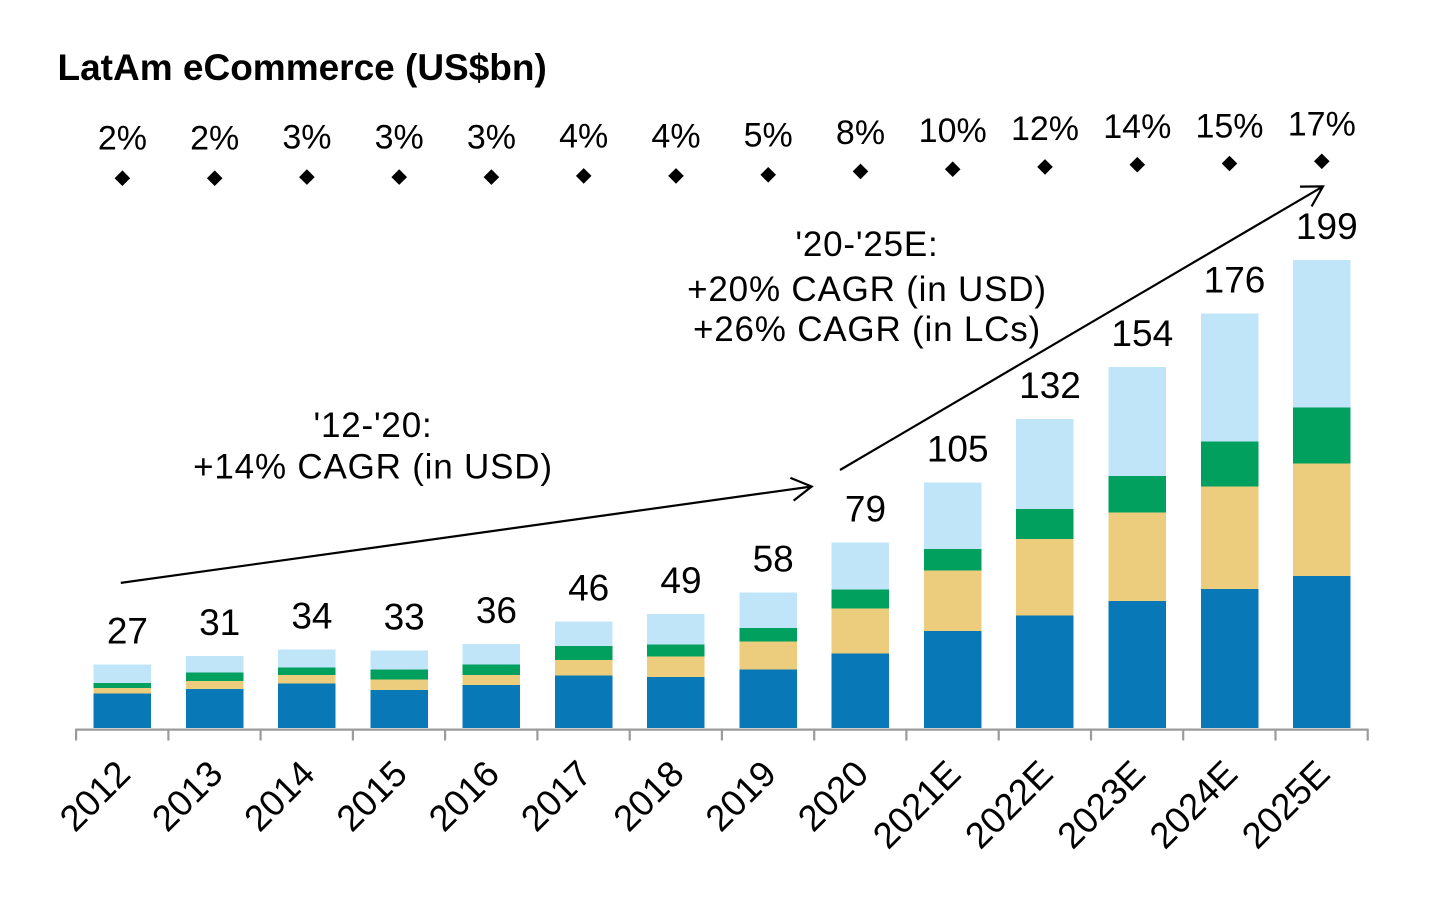 The image size is (1440, 905). I want to click on svg-text: 132, so click(1050, 385).